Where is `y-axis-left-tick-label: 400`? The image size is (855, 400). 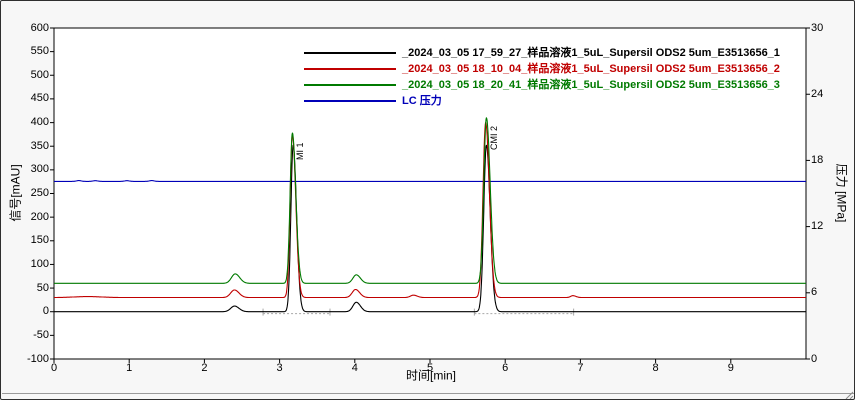 y-axis-left-tick-label: 400 is located at coordinates (39, 122).